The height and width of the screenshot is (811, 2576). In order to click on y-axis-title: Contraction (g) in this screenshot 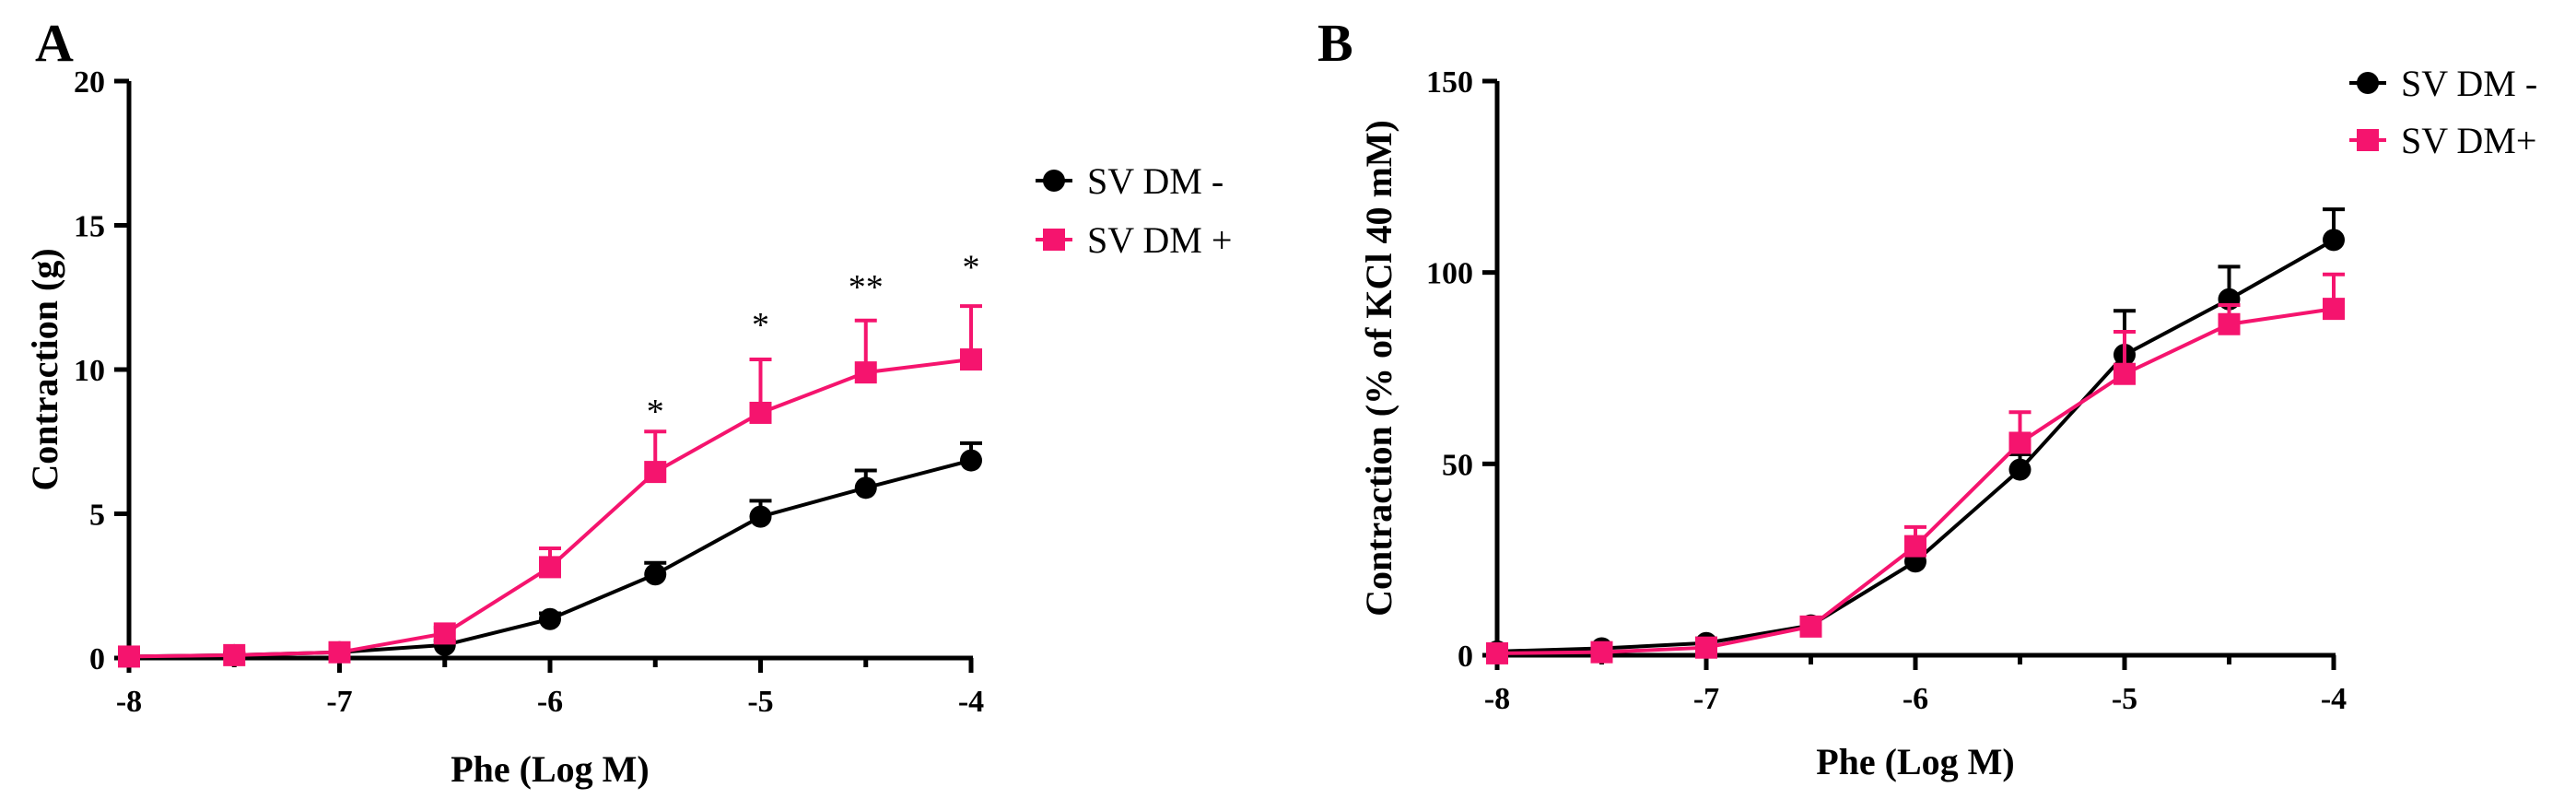, I will do `click(44, 369)`.